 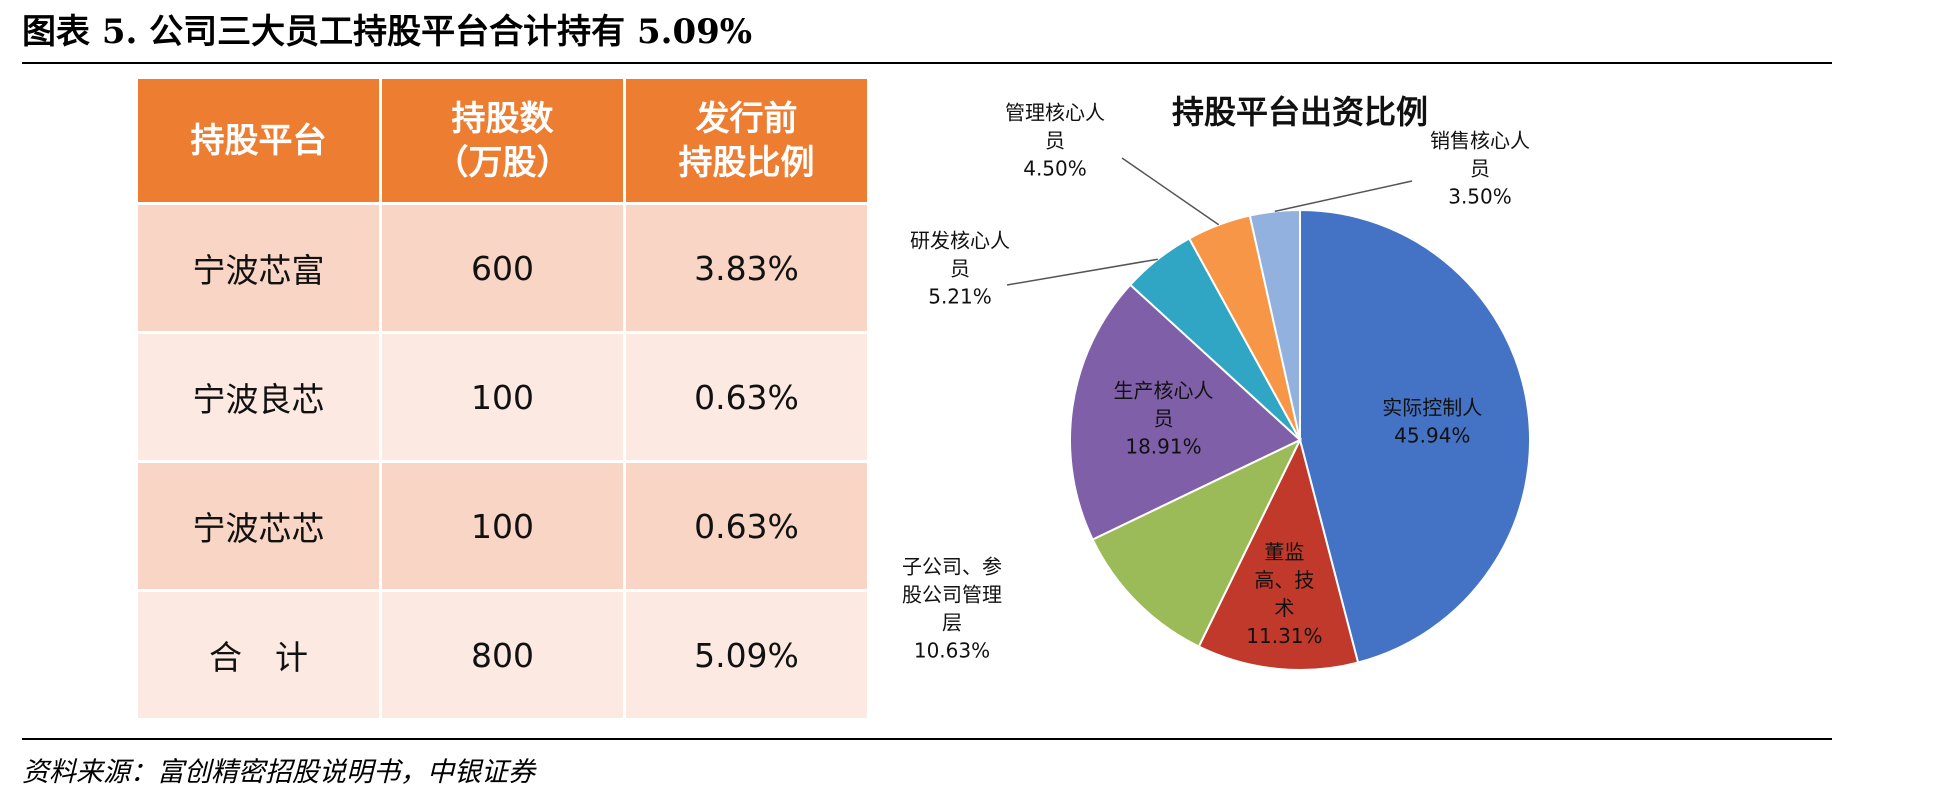 What do you see at coordinates (952, 595) in the screenshot?
I see `pie-category-label: 股公司管理` at bounding box center [952, 595].